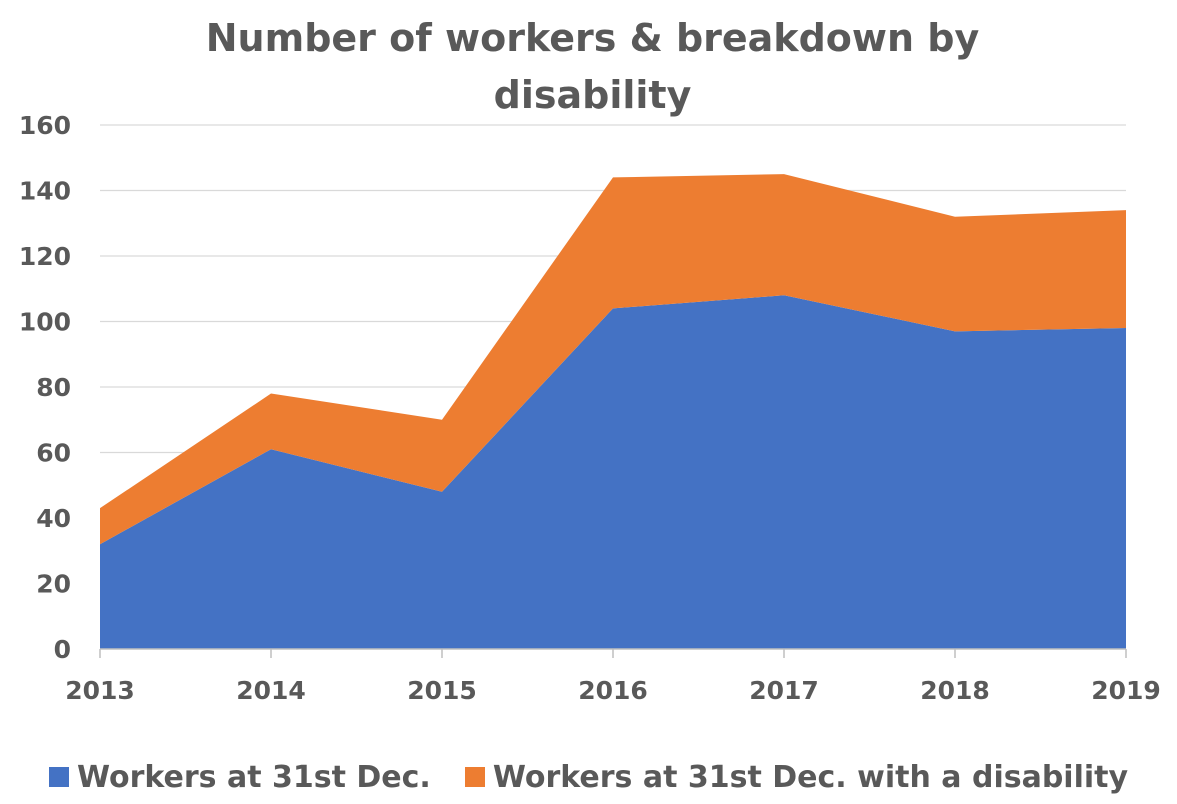  Describe the element at coordinates (784, 690) in the screenshot. I see `x-tick-label-2017: 2017` at that location.